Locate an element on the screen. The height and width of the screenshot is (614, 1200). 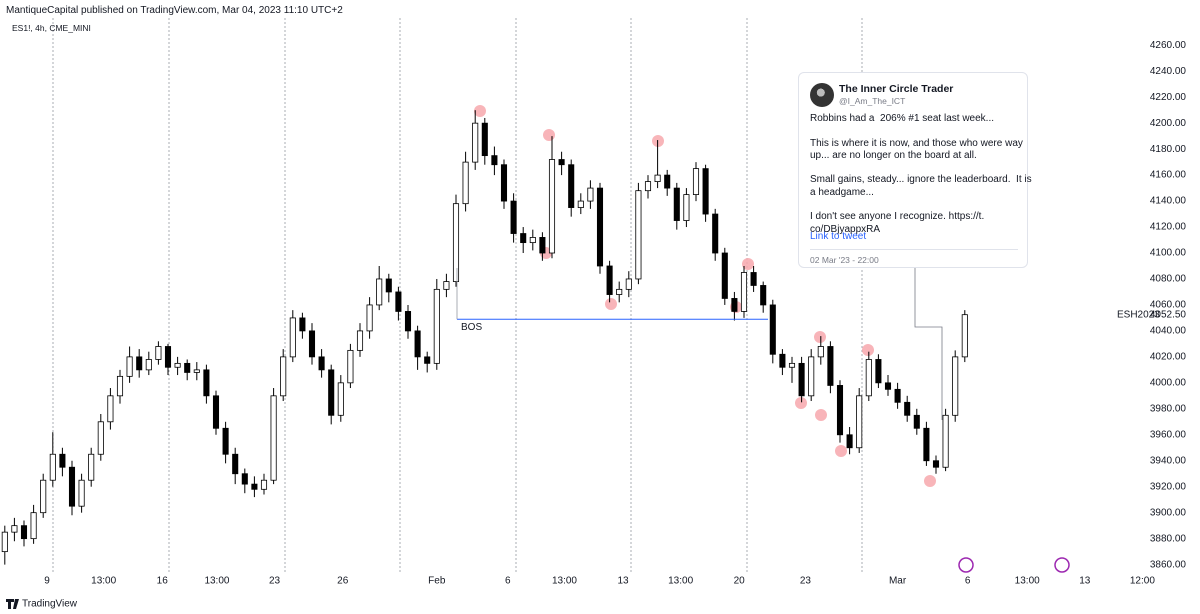
y-tick-label: 3980.00 is located at coordinates (1168, 408).